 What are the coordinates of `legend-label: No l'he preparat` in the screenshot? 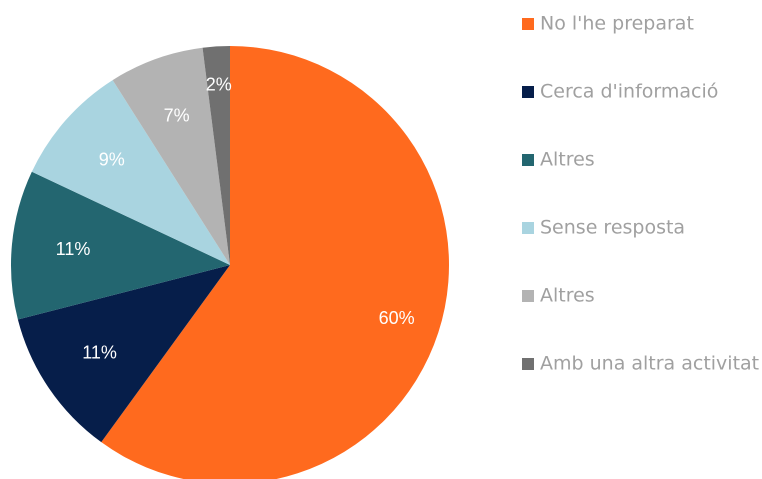 It's located at (617, 24).